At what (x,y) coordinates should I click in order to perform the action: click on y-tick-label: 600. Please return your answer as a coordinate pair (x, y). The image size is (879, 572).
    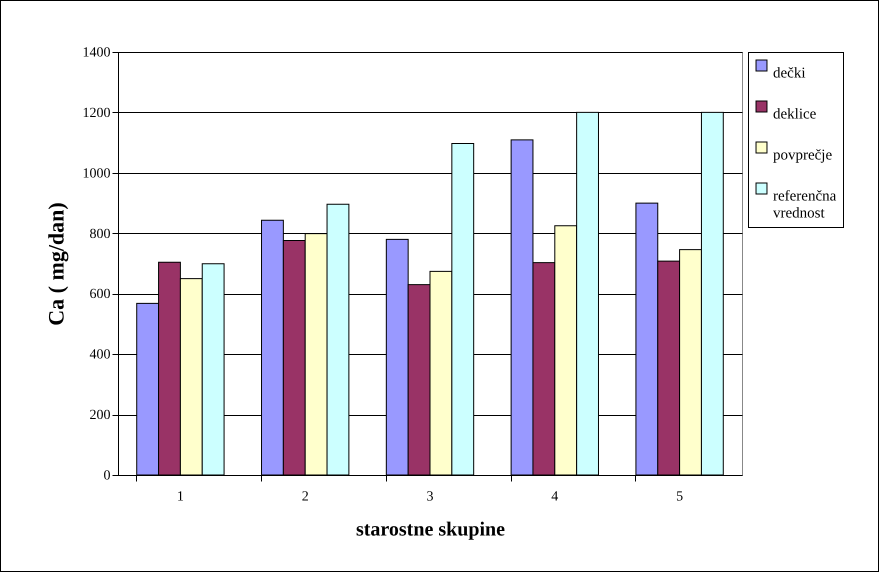
    Looking at the image, I should click on (100, 294).